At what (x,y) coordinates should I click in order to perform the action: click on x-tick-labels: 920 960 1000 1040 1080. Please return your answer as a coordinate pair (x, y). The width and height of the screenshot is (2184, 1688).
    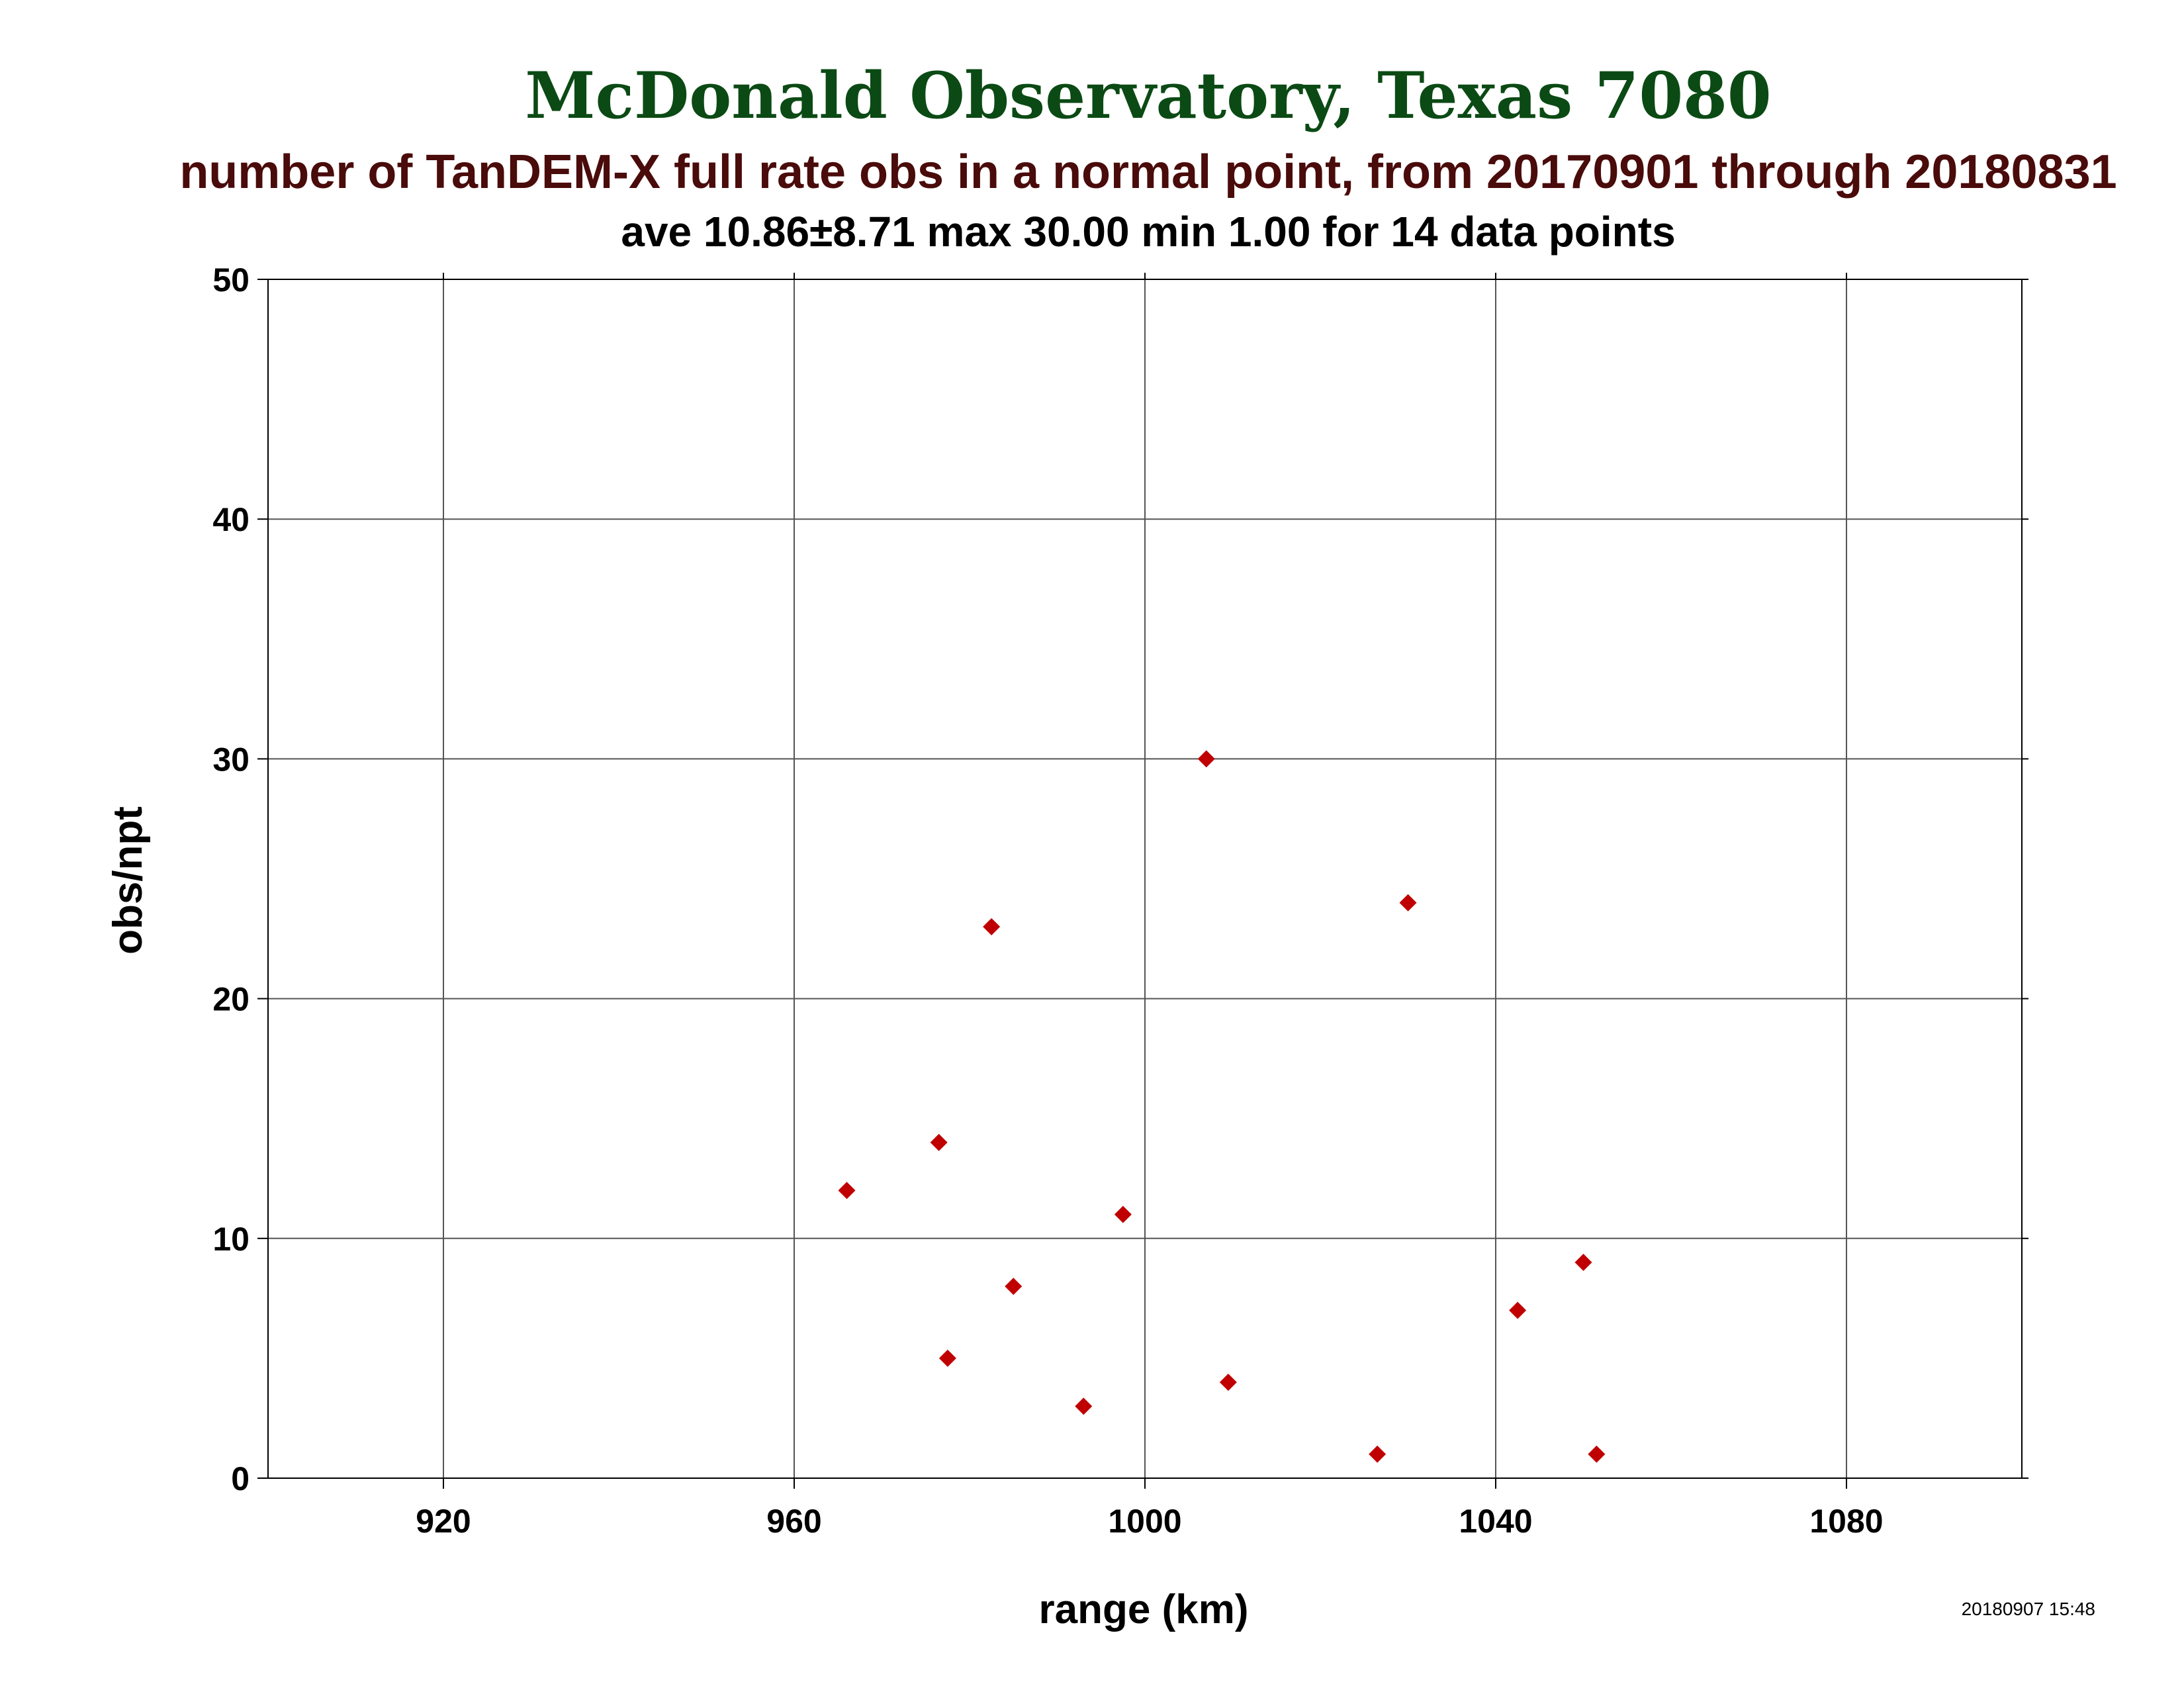
    Looking at the image, I should click on (1149, 1521).